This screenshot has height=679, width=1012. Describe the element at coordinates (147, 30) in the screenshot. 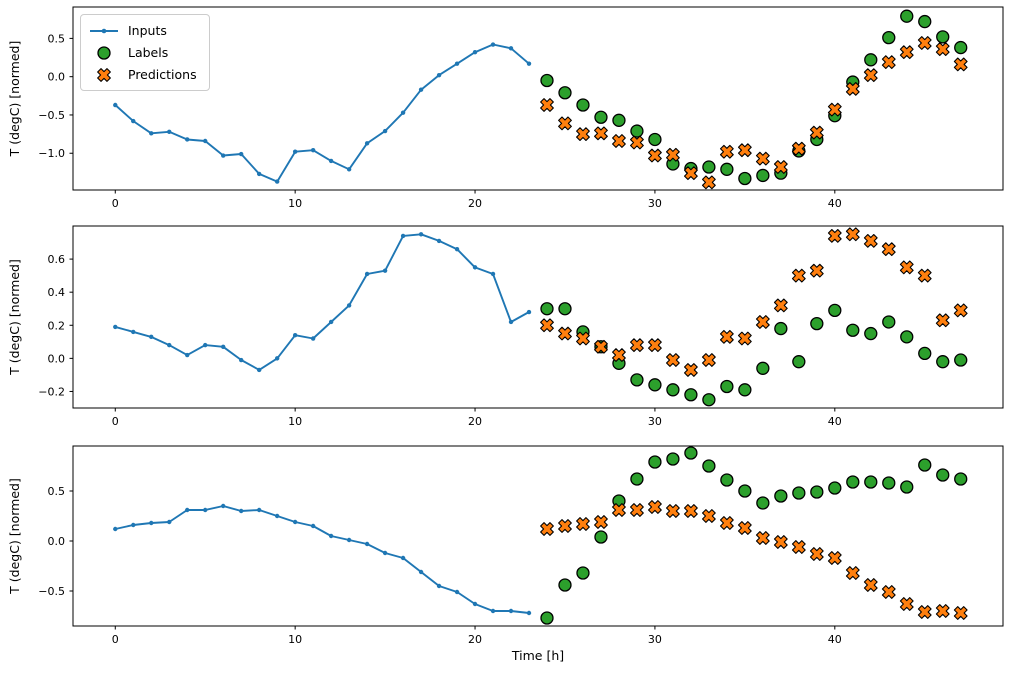

I see `legend-label-inputs: Inputs` at that location.